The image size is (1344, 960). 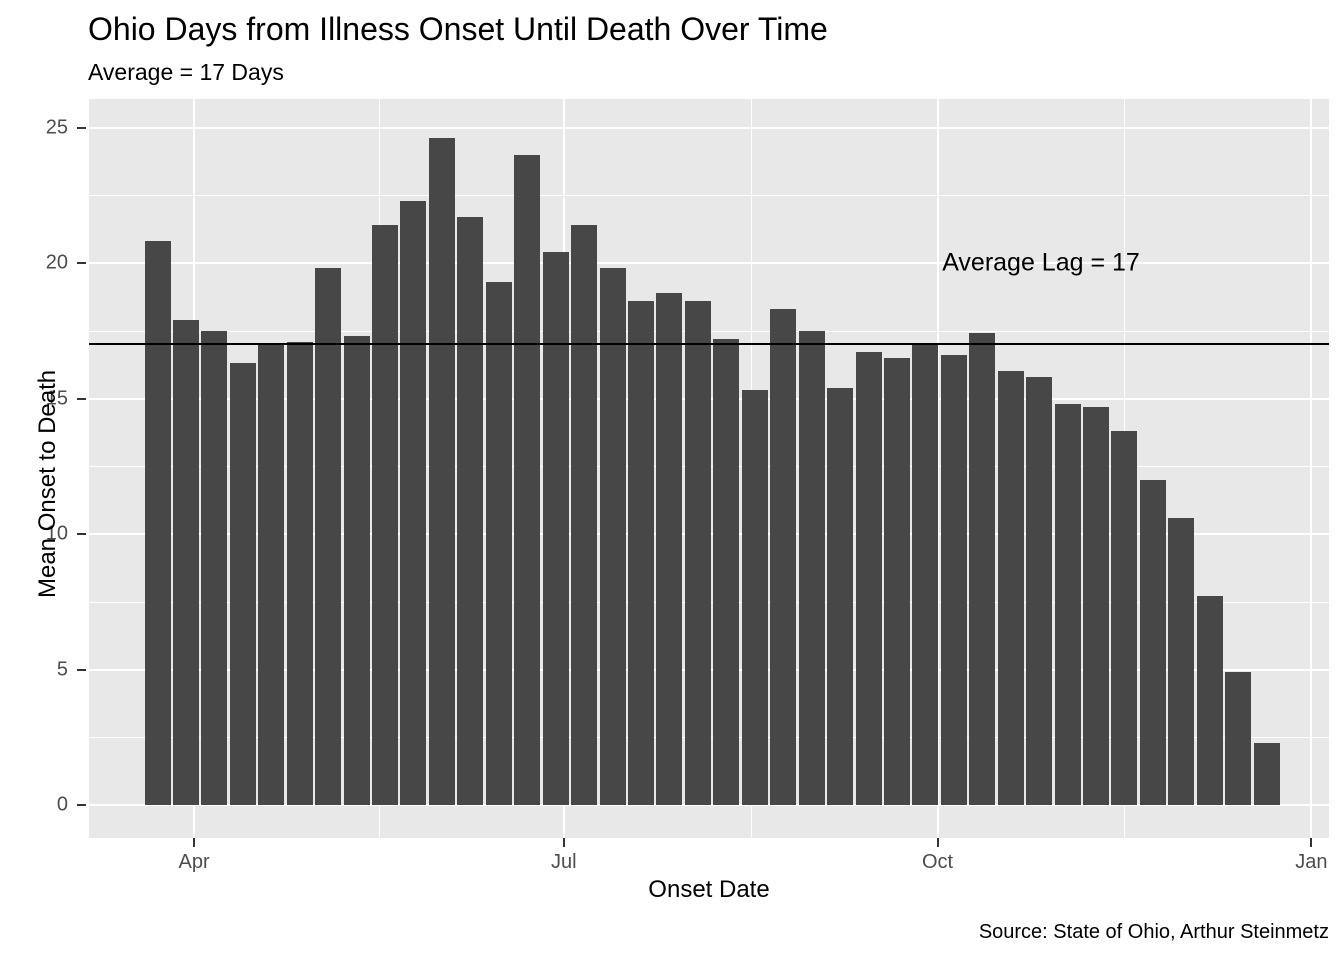 What do you see at coordinates (709, 344) in the screenshot?
I see `average-reference-line` at bounding box center [709, 344].